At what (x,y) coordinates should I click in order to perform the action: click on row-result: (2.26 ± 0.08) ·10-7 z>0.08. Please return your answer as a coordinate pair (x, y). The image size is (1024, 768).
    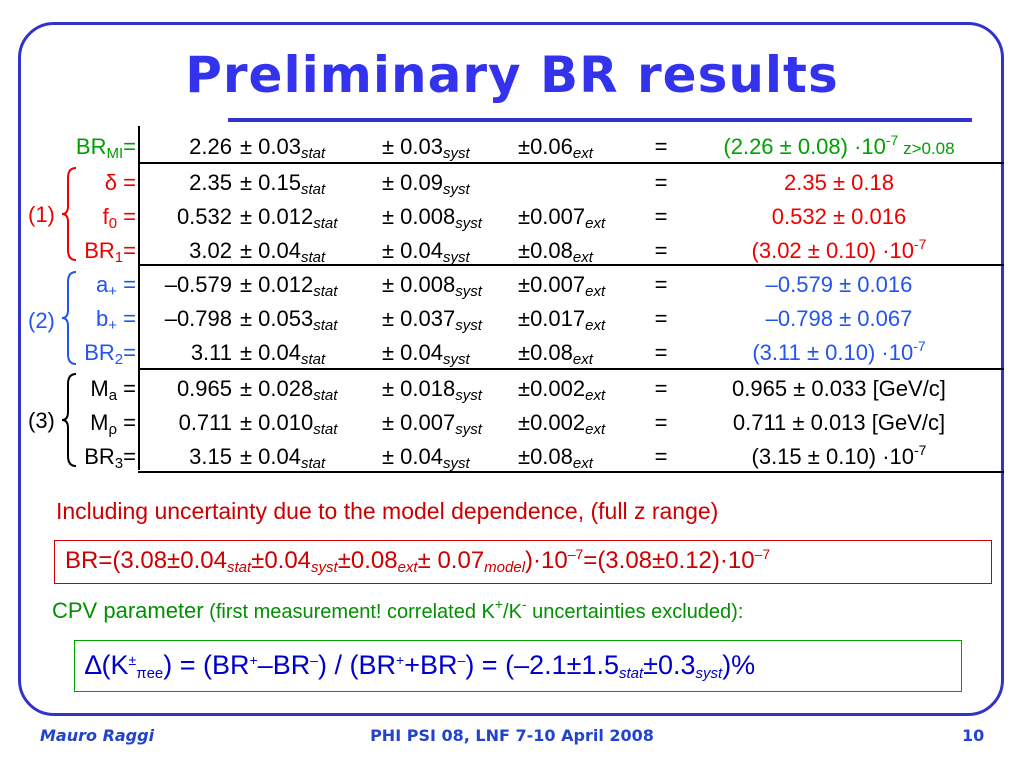
    Looking at the image, I should click on (839, 147).